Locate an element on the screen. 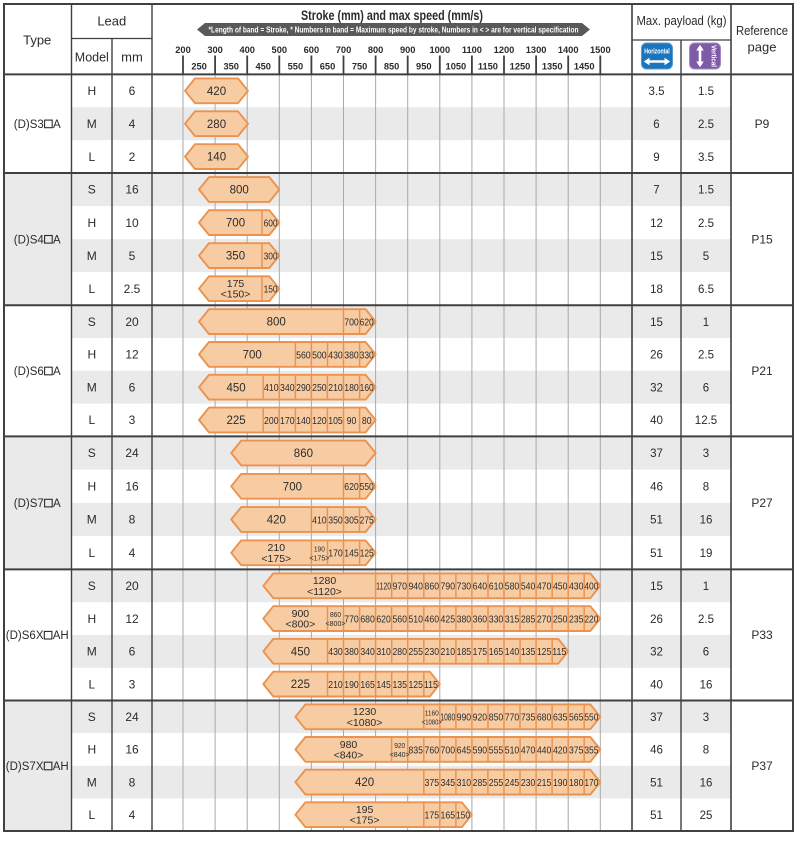 Image resolution: width=800 pixels, height=841 pixels. svg-text: 3.5 is located at coordinates (657, 92).